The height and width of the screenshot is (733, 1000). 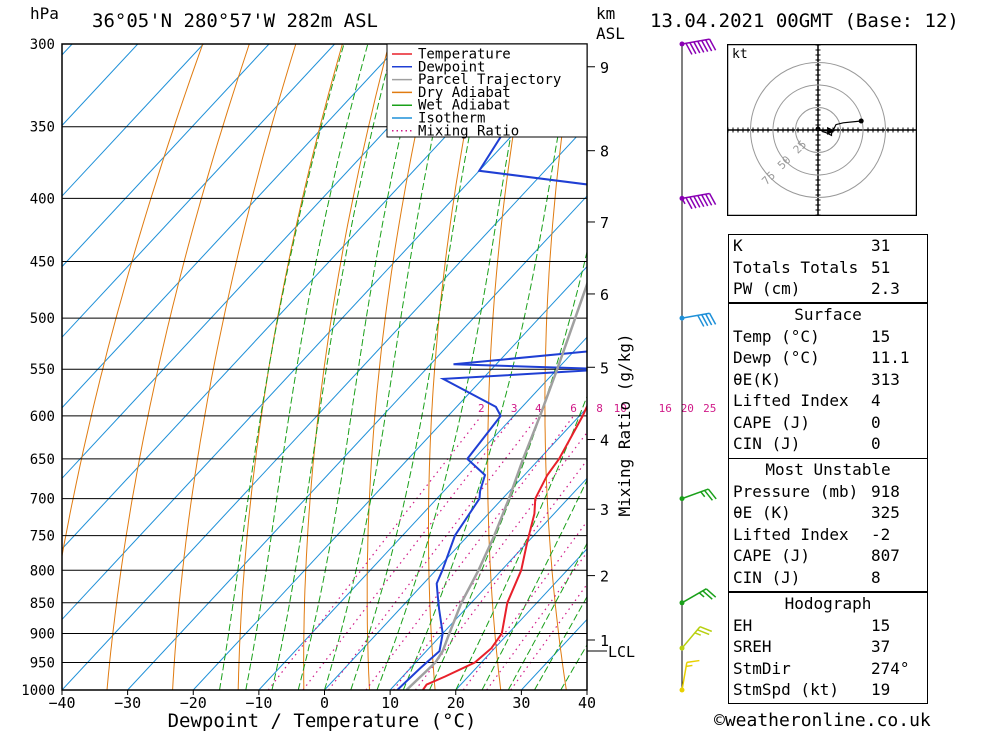 I want to click on surface-label: θE(K), so click(x=757, y=379).